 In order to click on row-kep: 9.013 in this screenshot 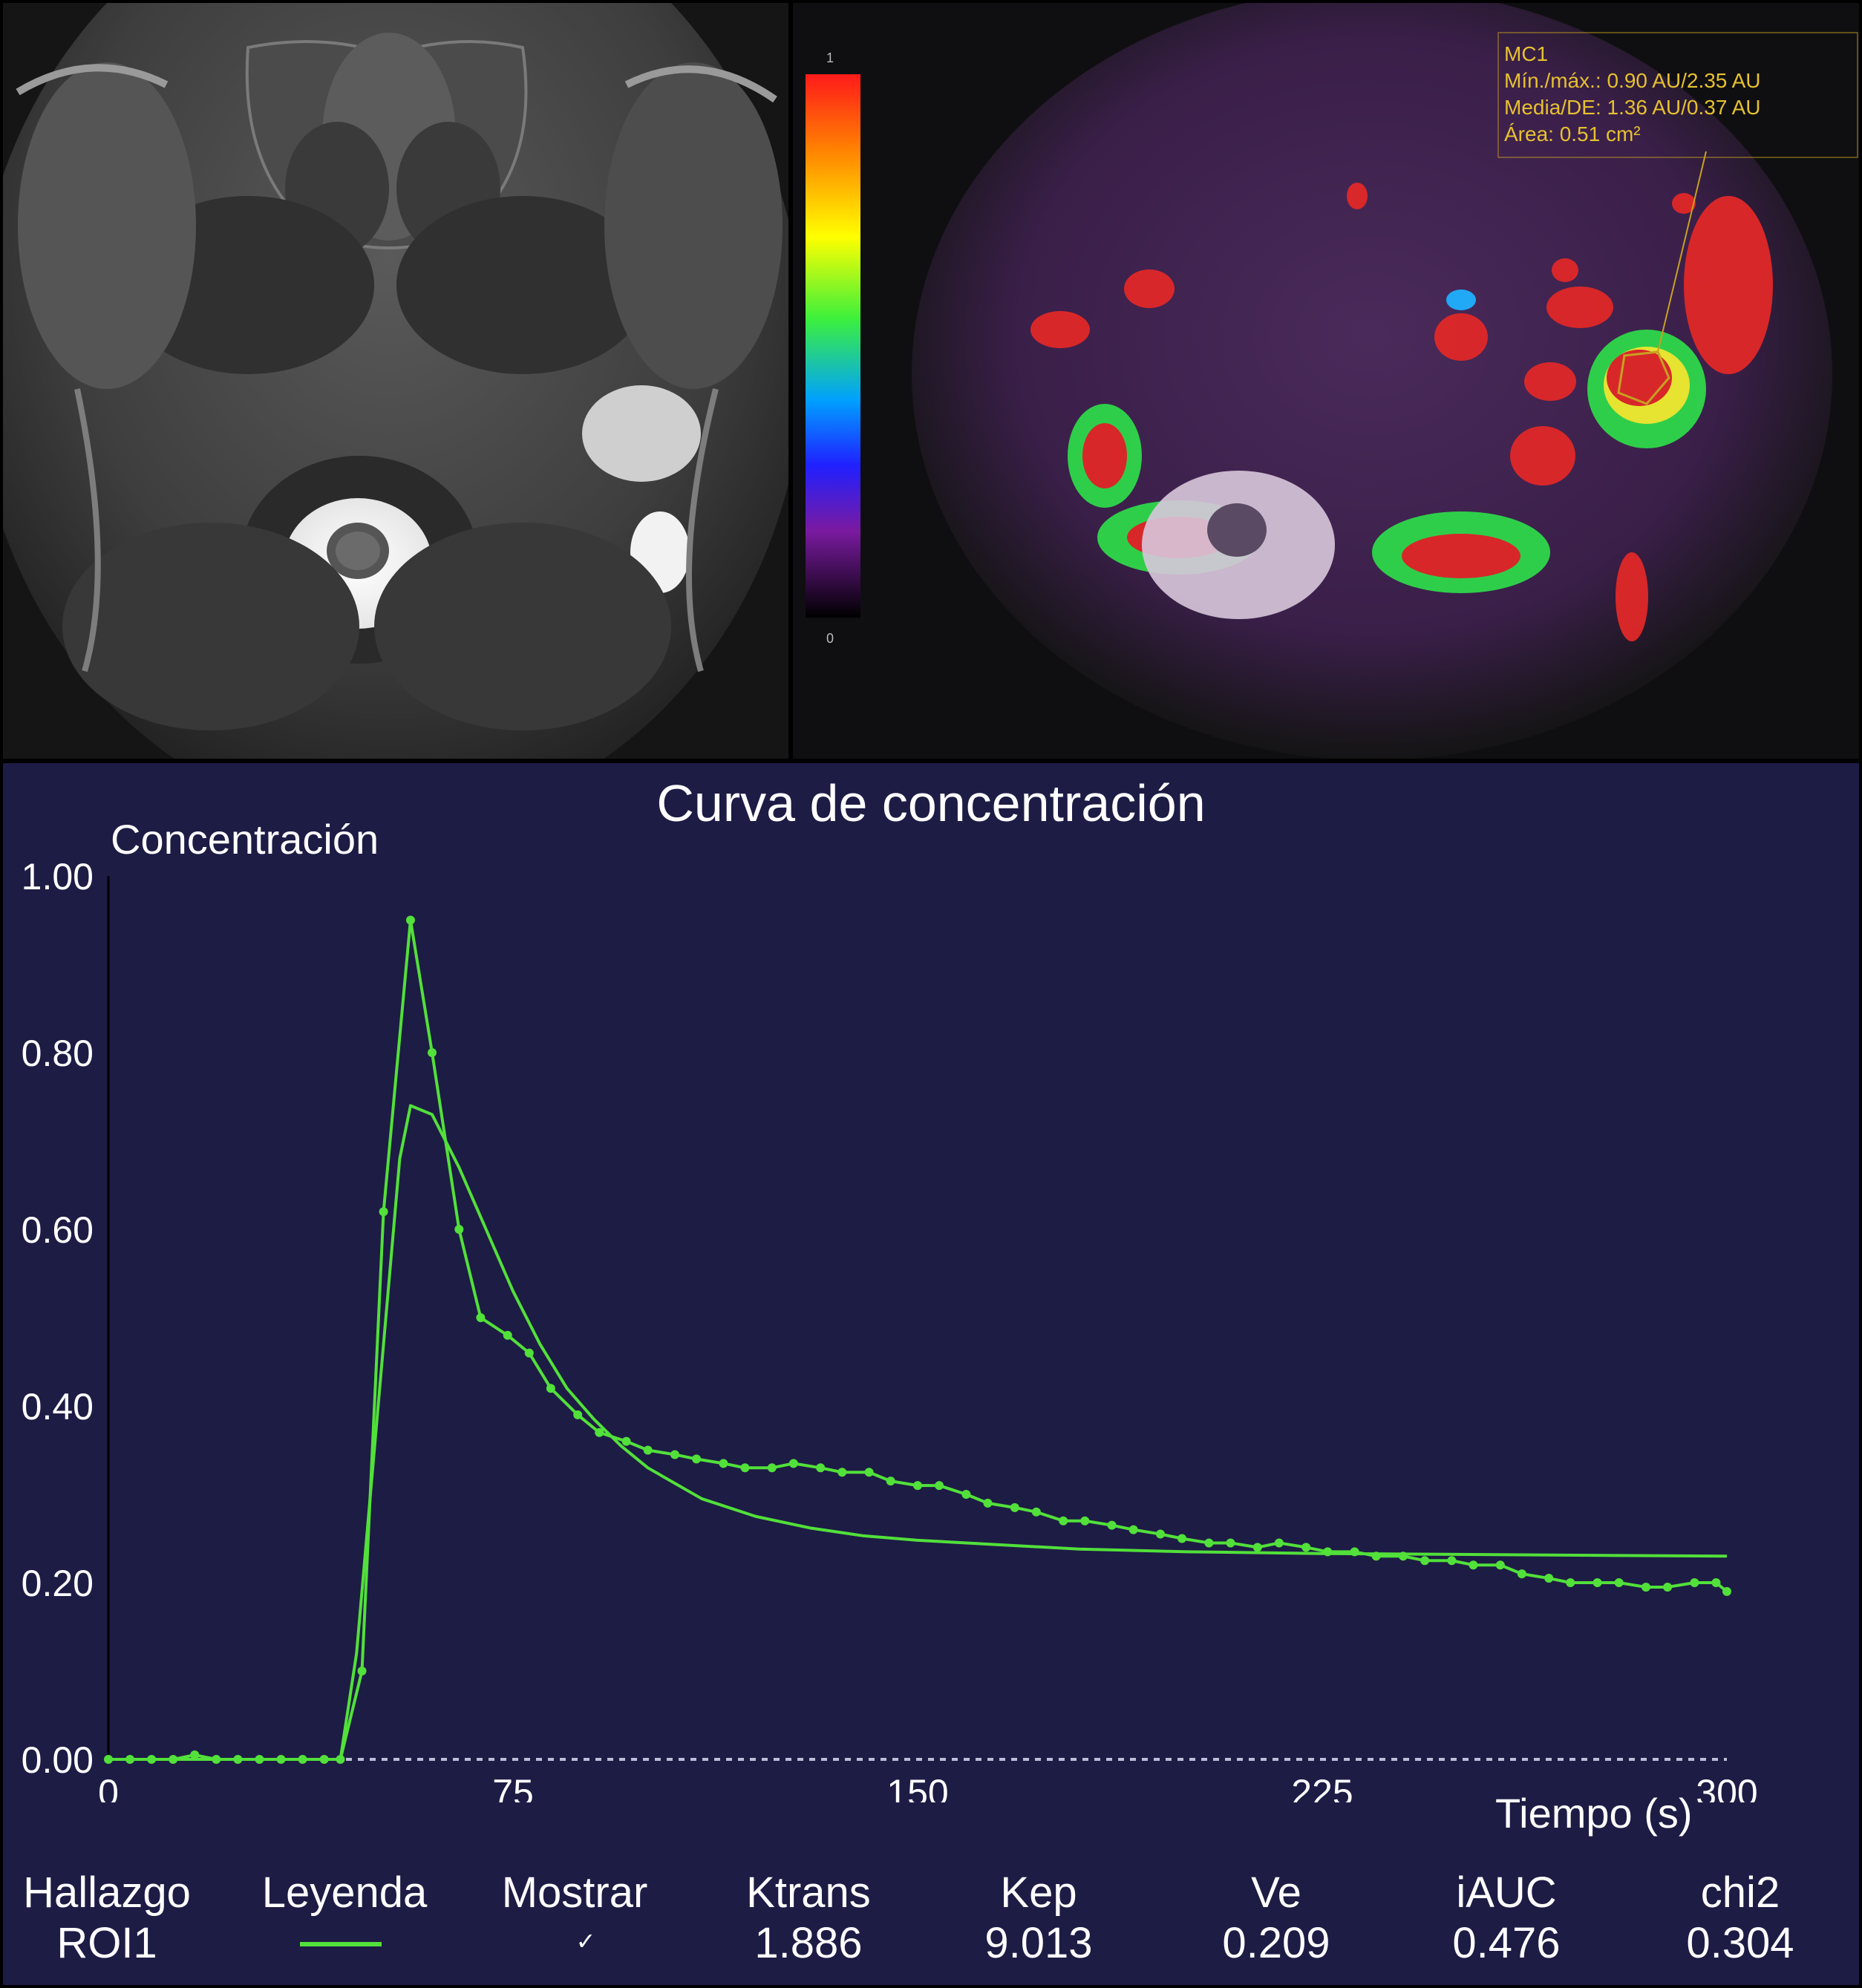, I will do `click(1038, 1943)`.